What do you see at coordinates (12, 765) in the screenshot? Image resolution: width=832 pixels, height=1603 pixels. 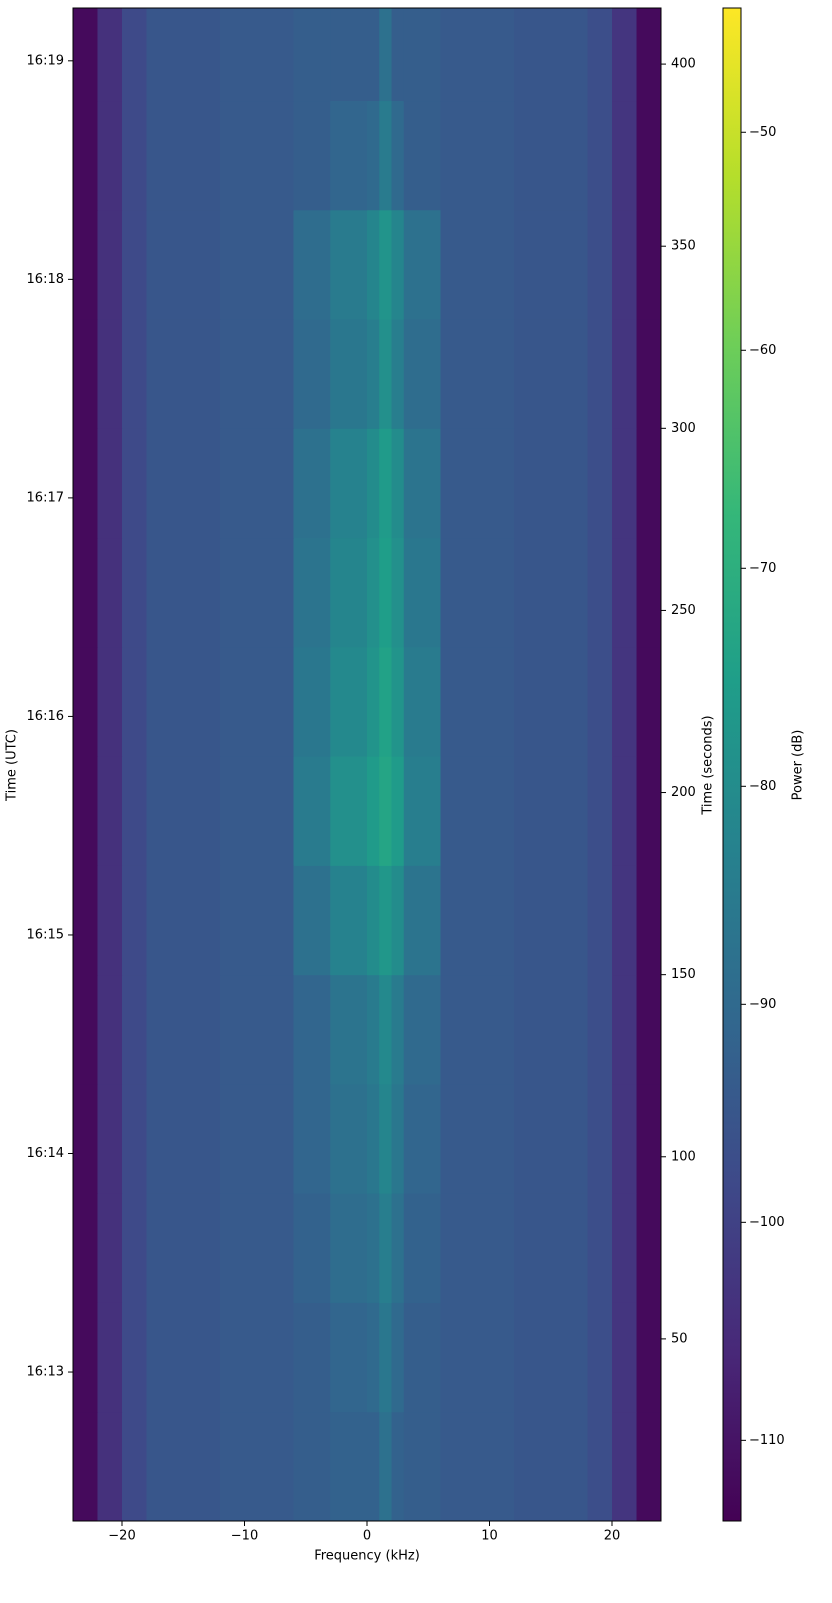 I see `y-axis-label: Time (UTC)` at bounding box center [12, 765].